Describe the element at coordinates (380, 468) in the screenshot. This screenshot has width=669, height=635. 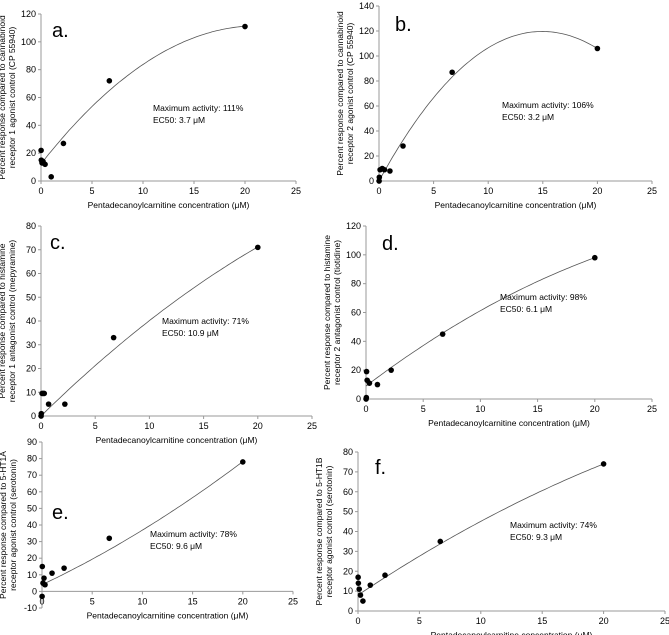
I see `panel-letter: f.` at that location.